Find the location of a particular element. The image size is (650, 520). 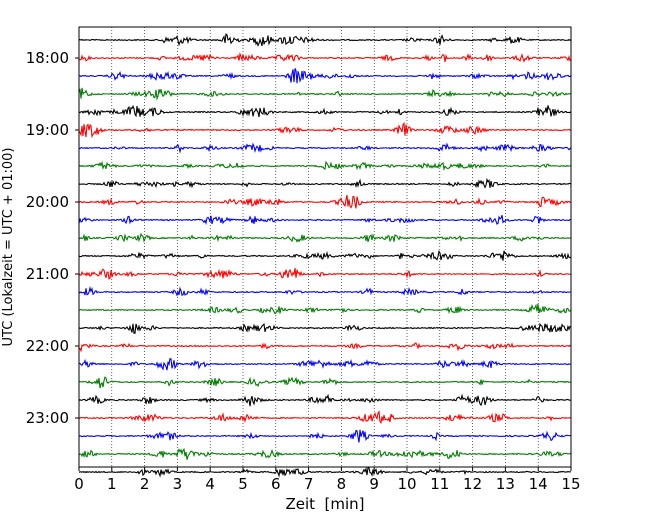

x-axis-label: Zeit [min] is located at coordinates (324, 504).